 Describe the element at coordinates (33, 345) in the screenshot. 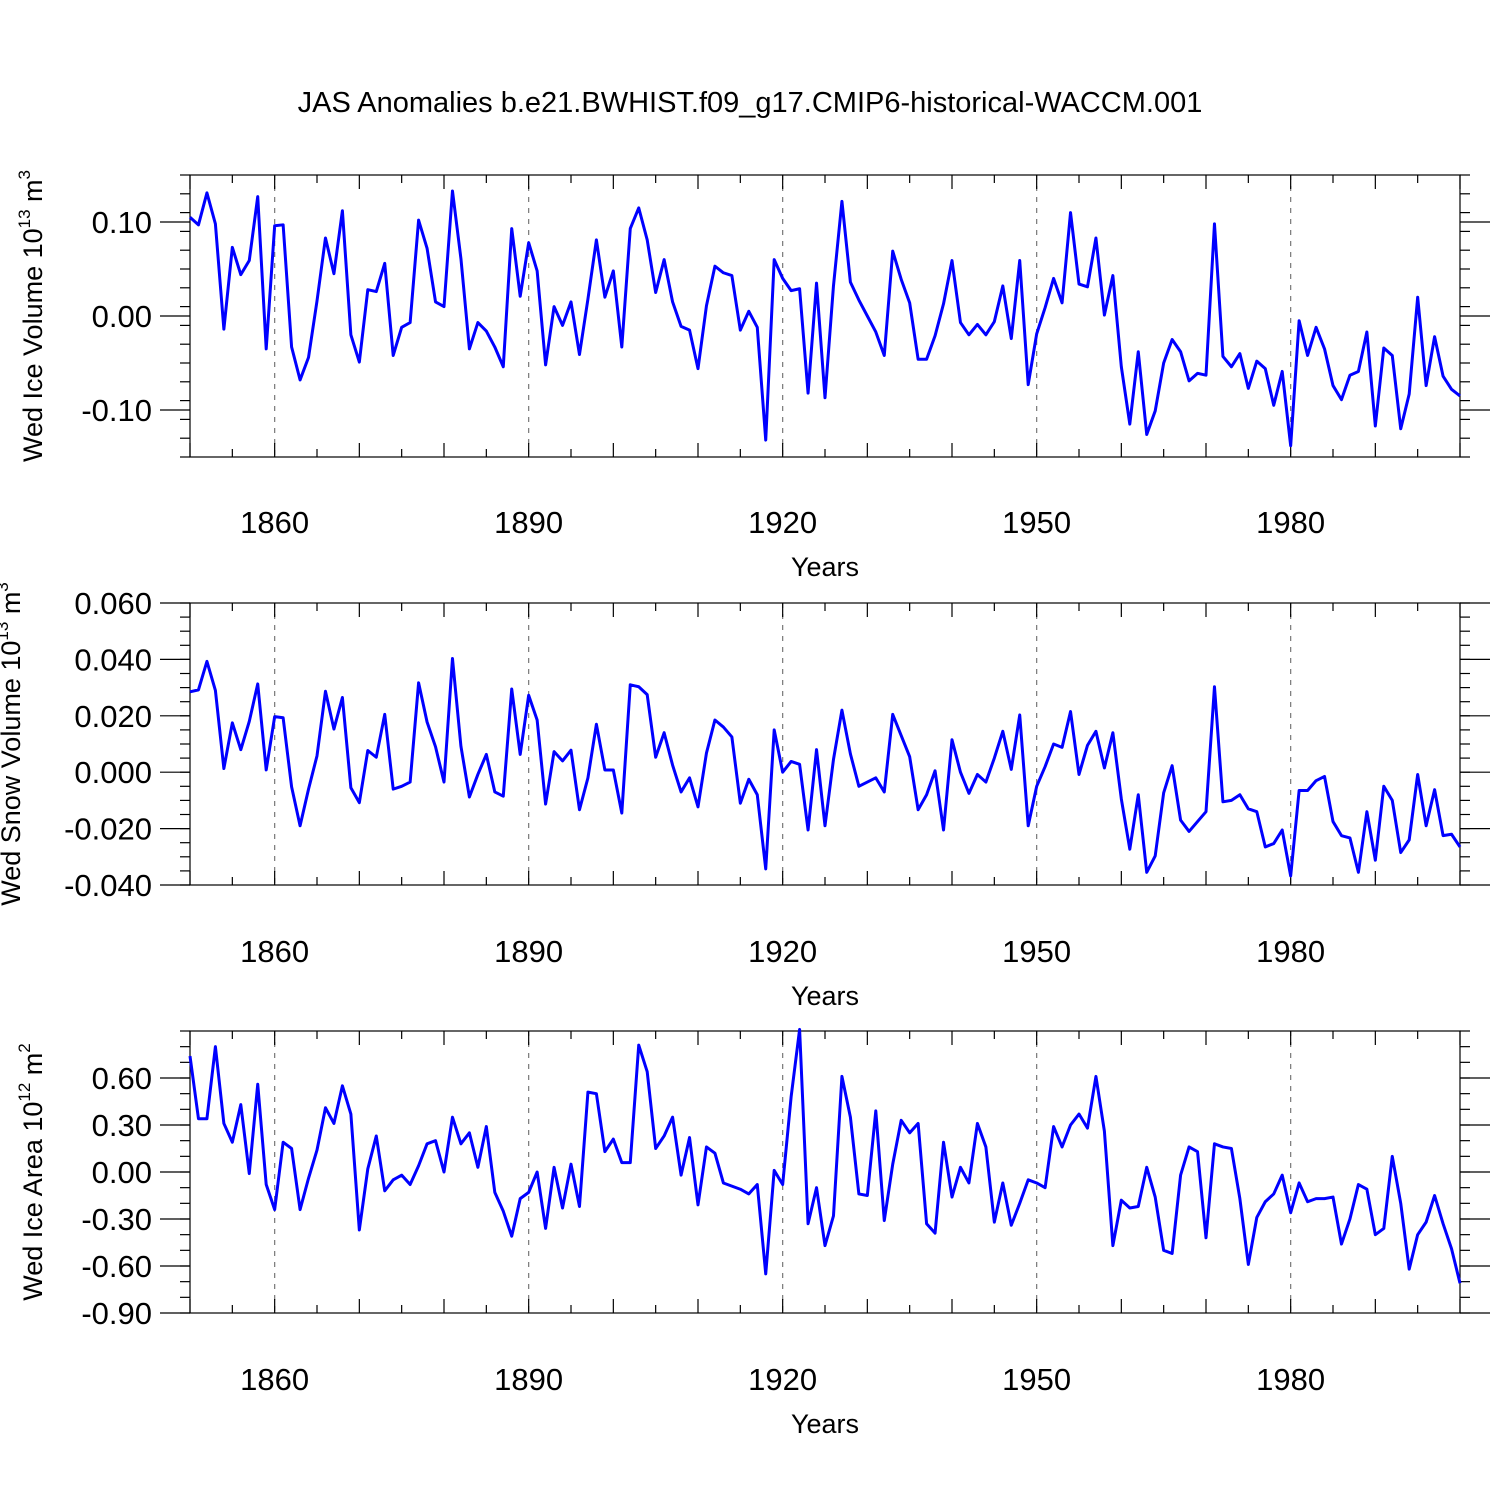

I see `y-axis-label-main: Wed Ice Volume 10` at that location.